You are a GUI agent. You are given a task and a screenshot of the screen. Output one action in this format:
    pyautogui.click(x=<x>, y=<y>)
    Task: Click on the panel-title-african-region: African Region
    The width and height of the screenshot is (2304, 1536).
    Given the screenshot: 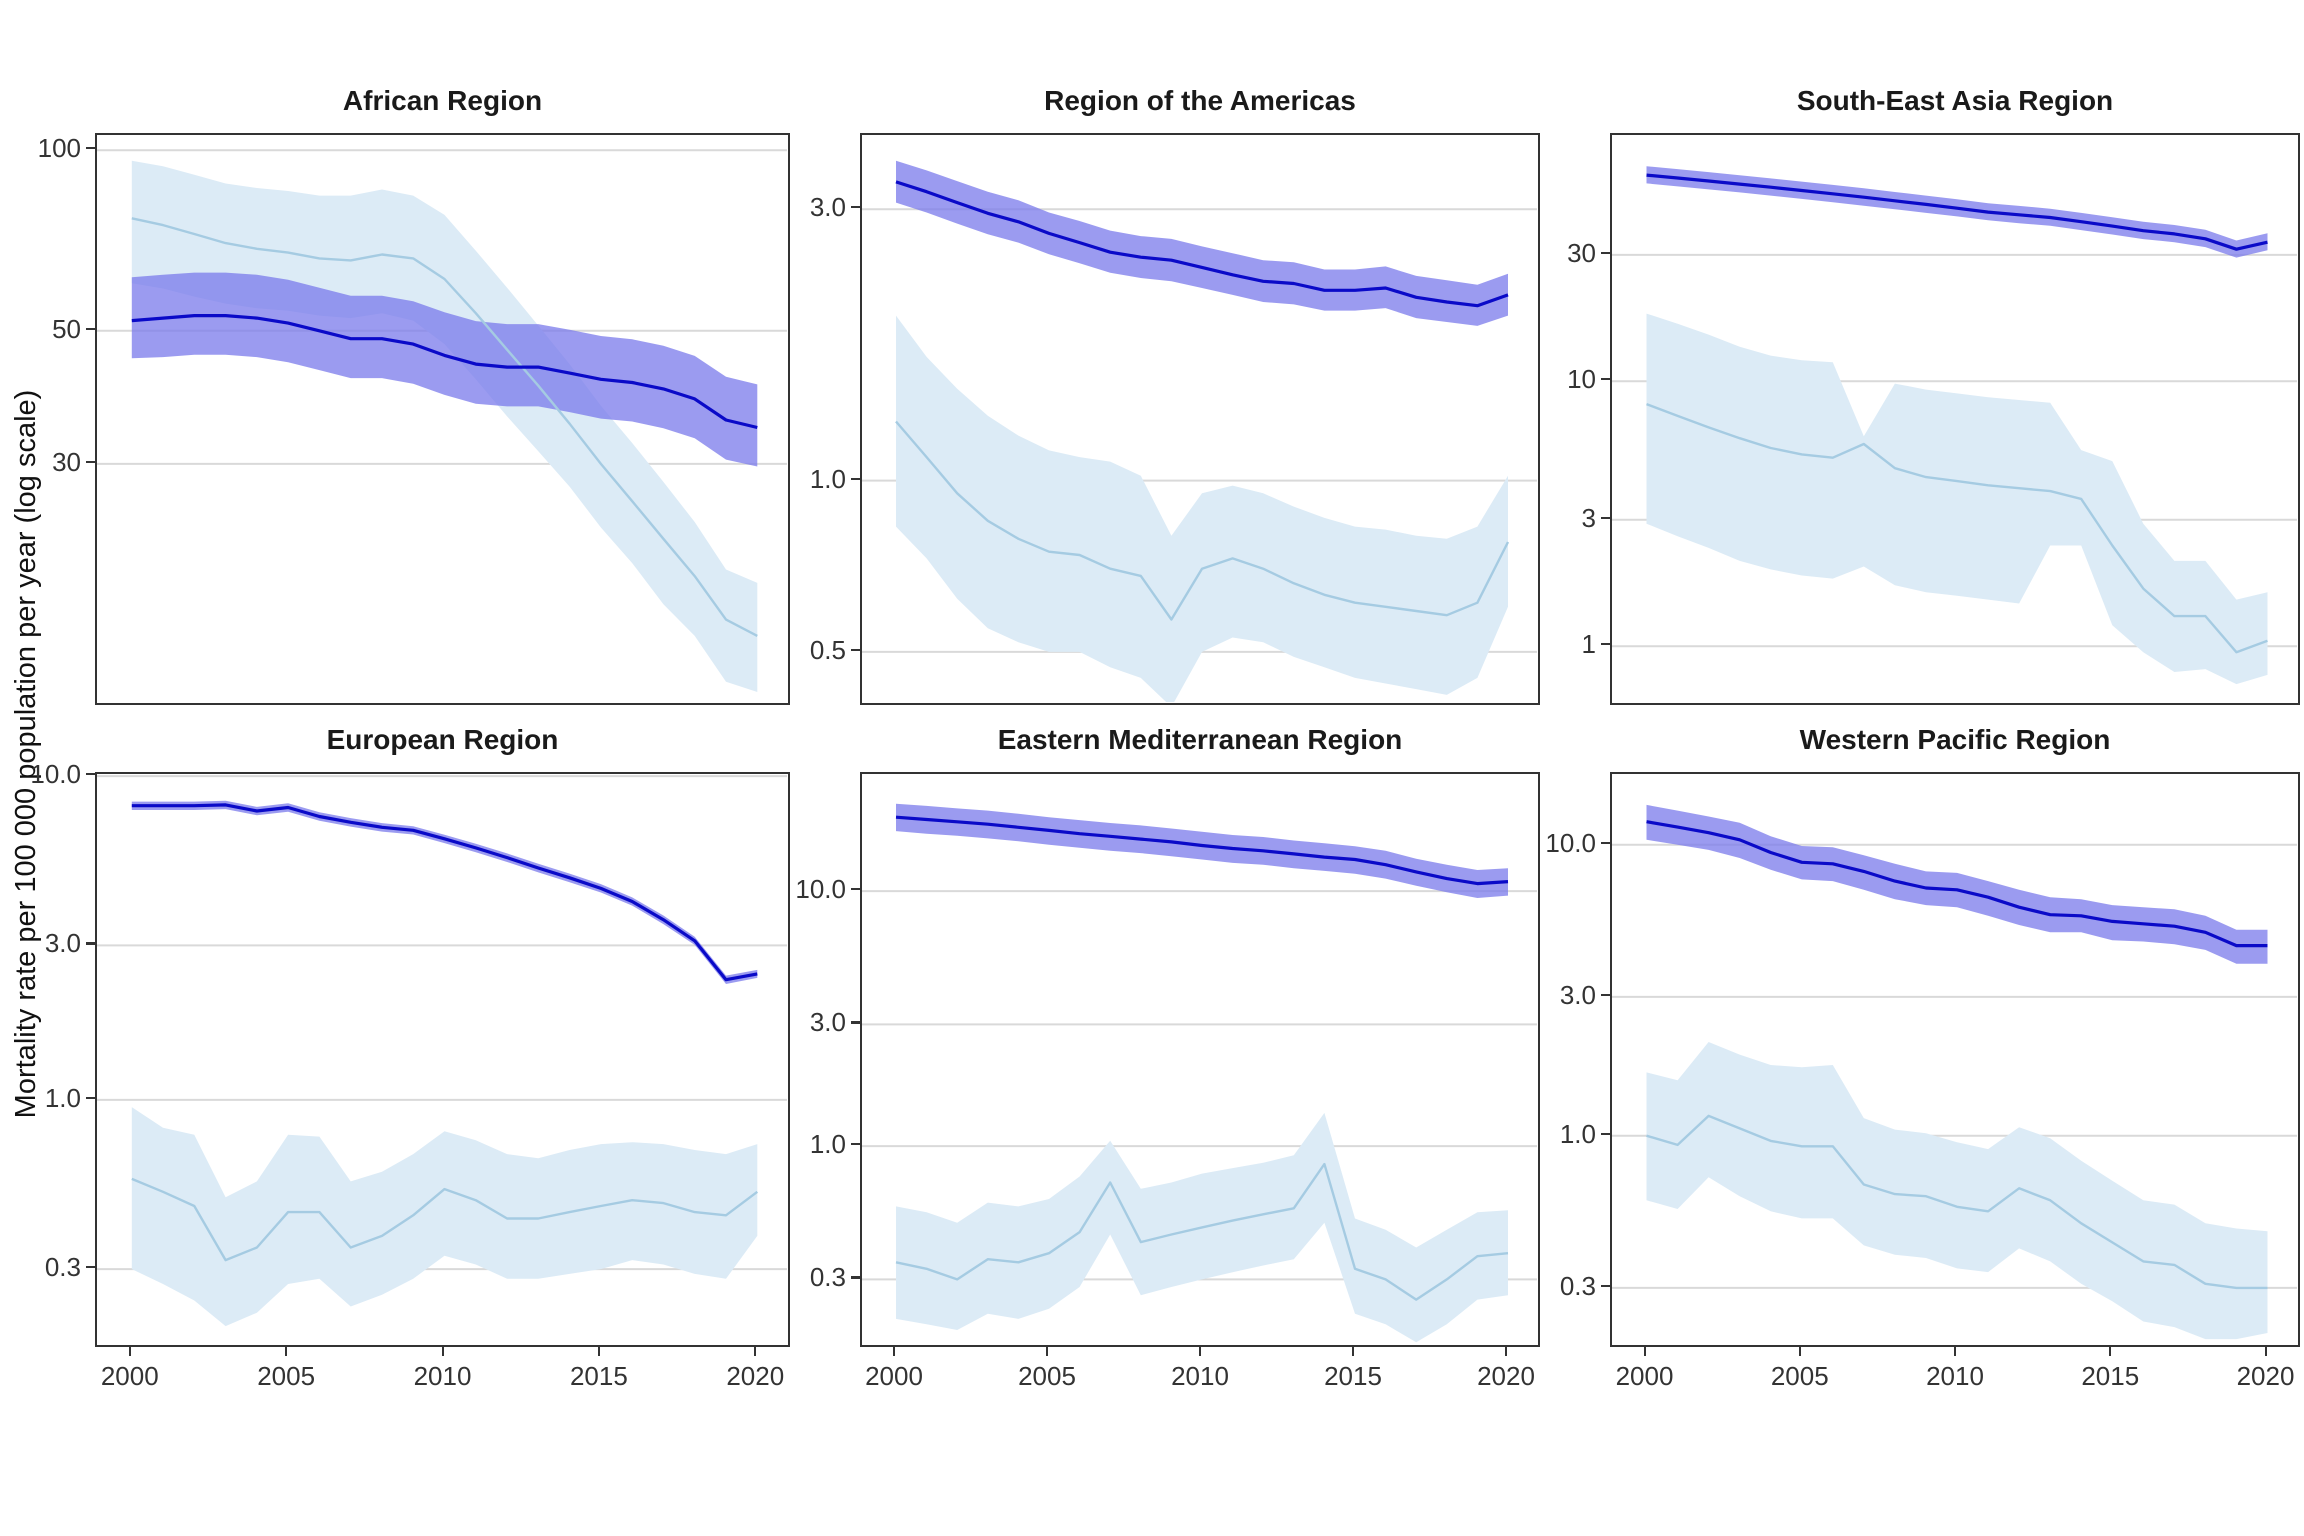 What is the action you would take?
    pyautogui.click(x=442, y=100)
    